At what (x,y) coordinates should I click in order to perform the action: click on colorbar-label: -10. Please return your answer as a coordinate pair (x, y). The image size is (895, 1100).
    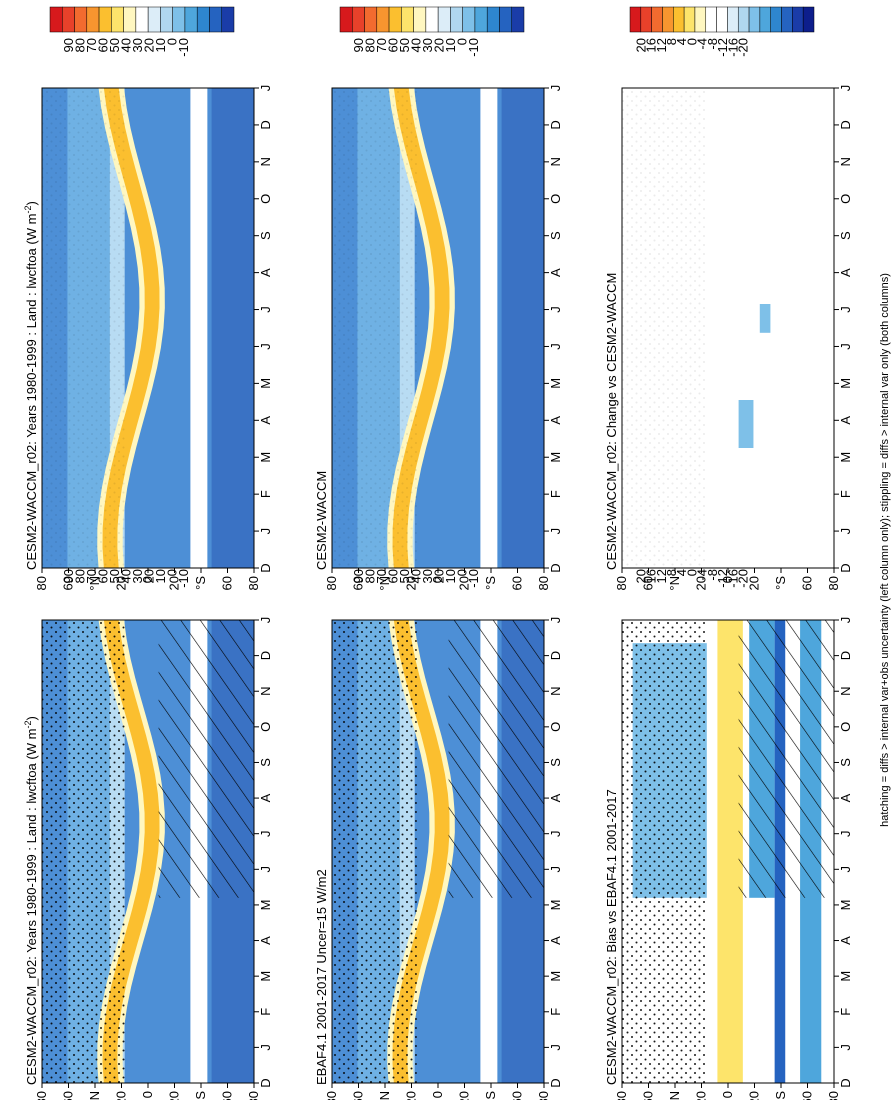
    Looking at the image, I should click on (183, 47).